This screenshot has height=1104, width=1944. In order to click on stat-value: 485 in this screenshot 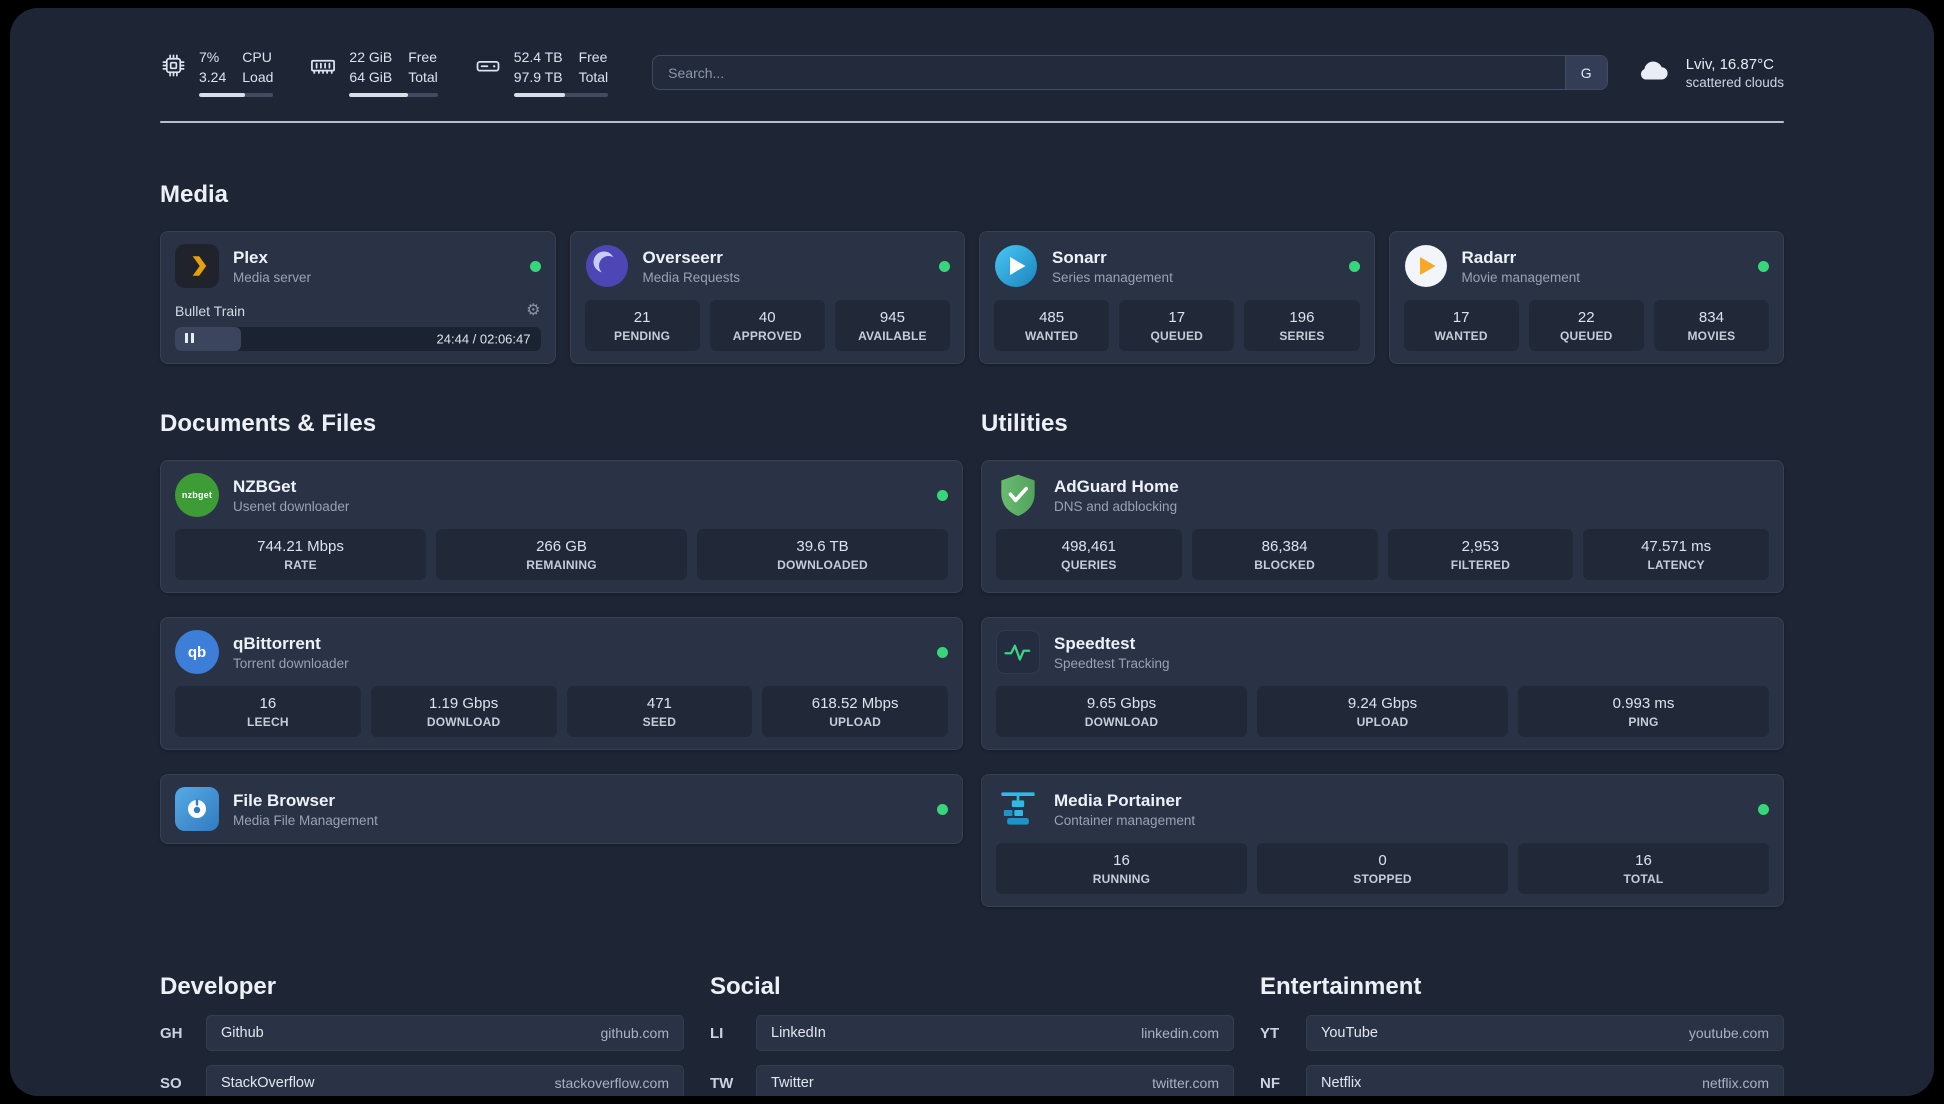, I will do `click(1052, 318)`.